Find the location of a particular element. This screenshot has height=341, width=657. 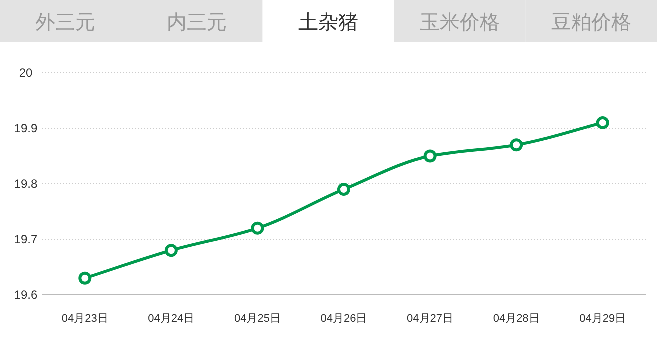

y-tick-label: 19.6 is located at coordinates (26, 295).